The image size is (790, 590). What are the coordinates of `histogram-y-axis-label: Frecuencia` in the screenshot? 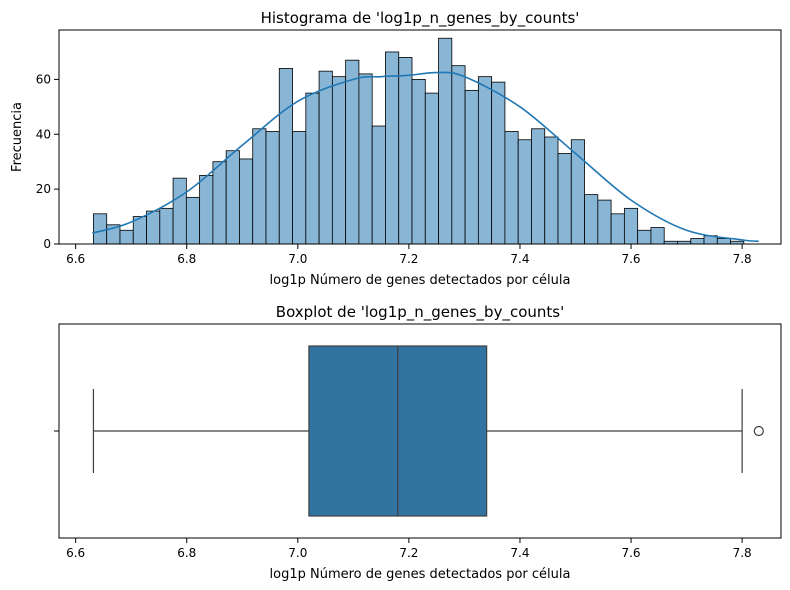 It's located at (17, 137).